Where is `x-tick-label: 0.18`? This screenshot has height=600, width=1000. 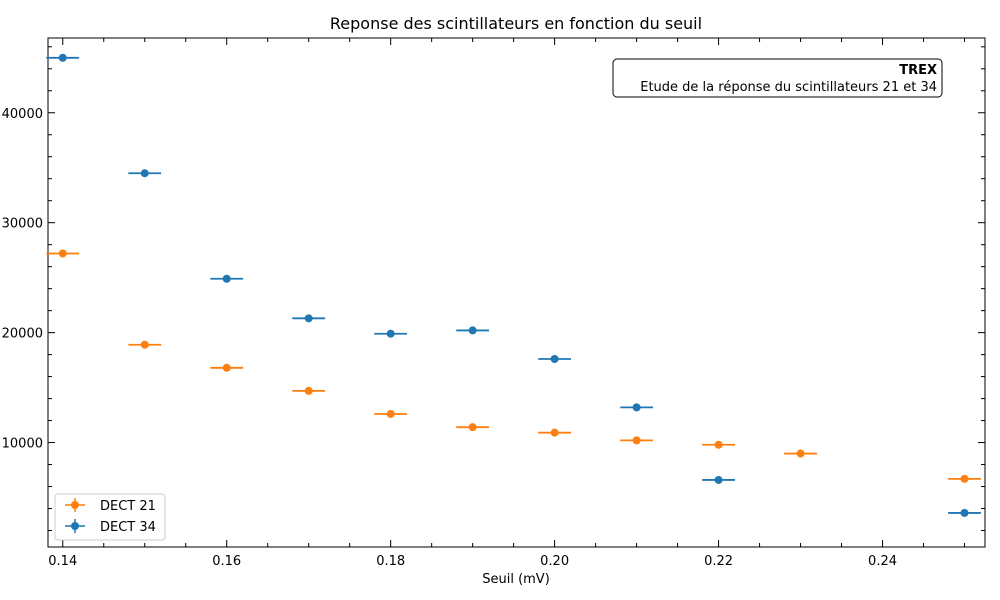 x-tick-label: 0.18 is located at coordinates (390, 561).